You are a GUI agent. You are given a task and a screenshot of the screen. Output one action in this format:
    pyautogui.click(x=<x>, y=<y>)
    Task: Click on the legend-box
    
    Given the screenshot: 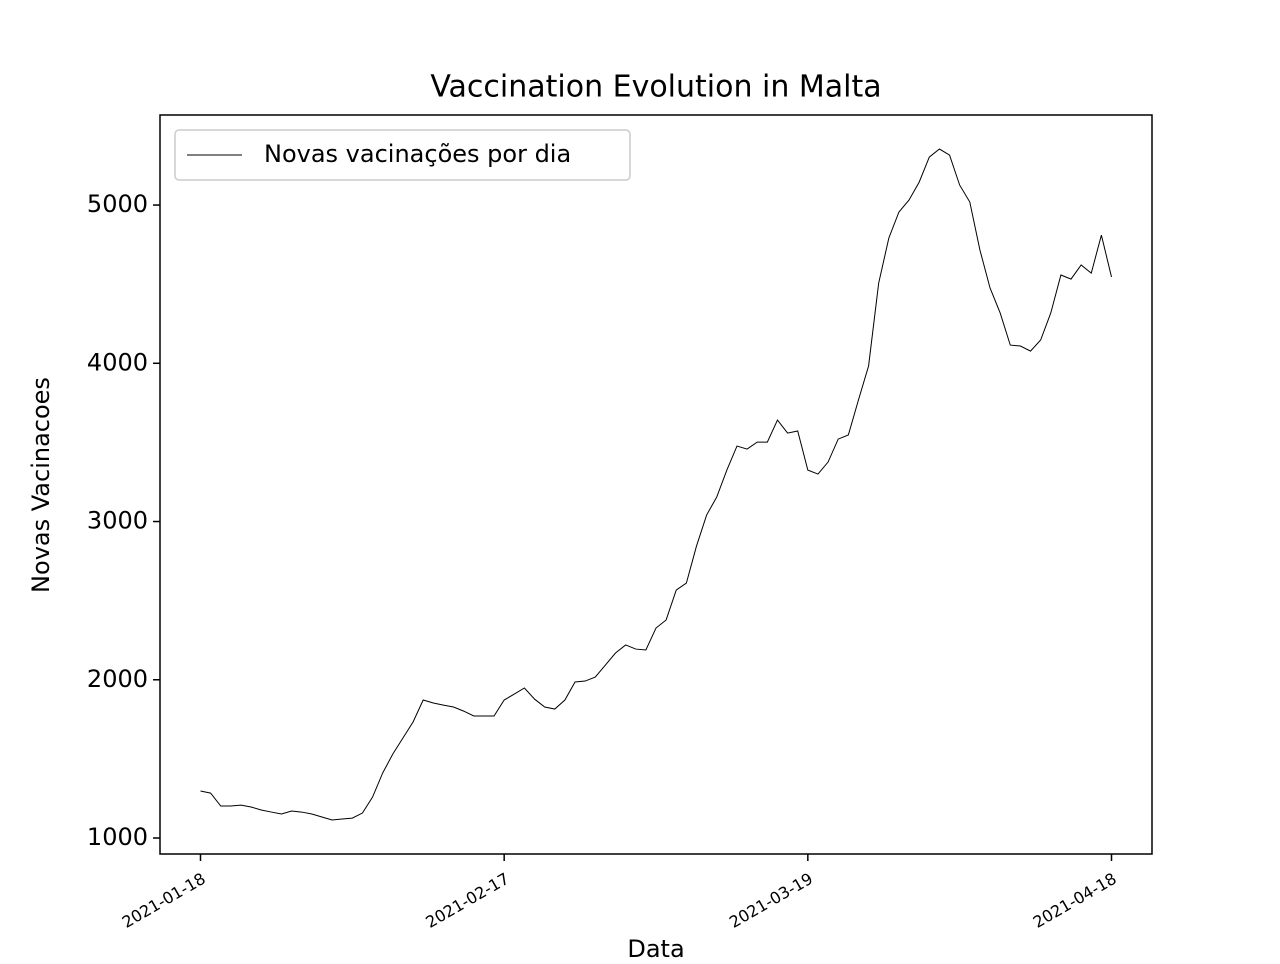 What is the action you would take?
    pyautogui.click(x=402, y=155)
    